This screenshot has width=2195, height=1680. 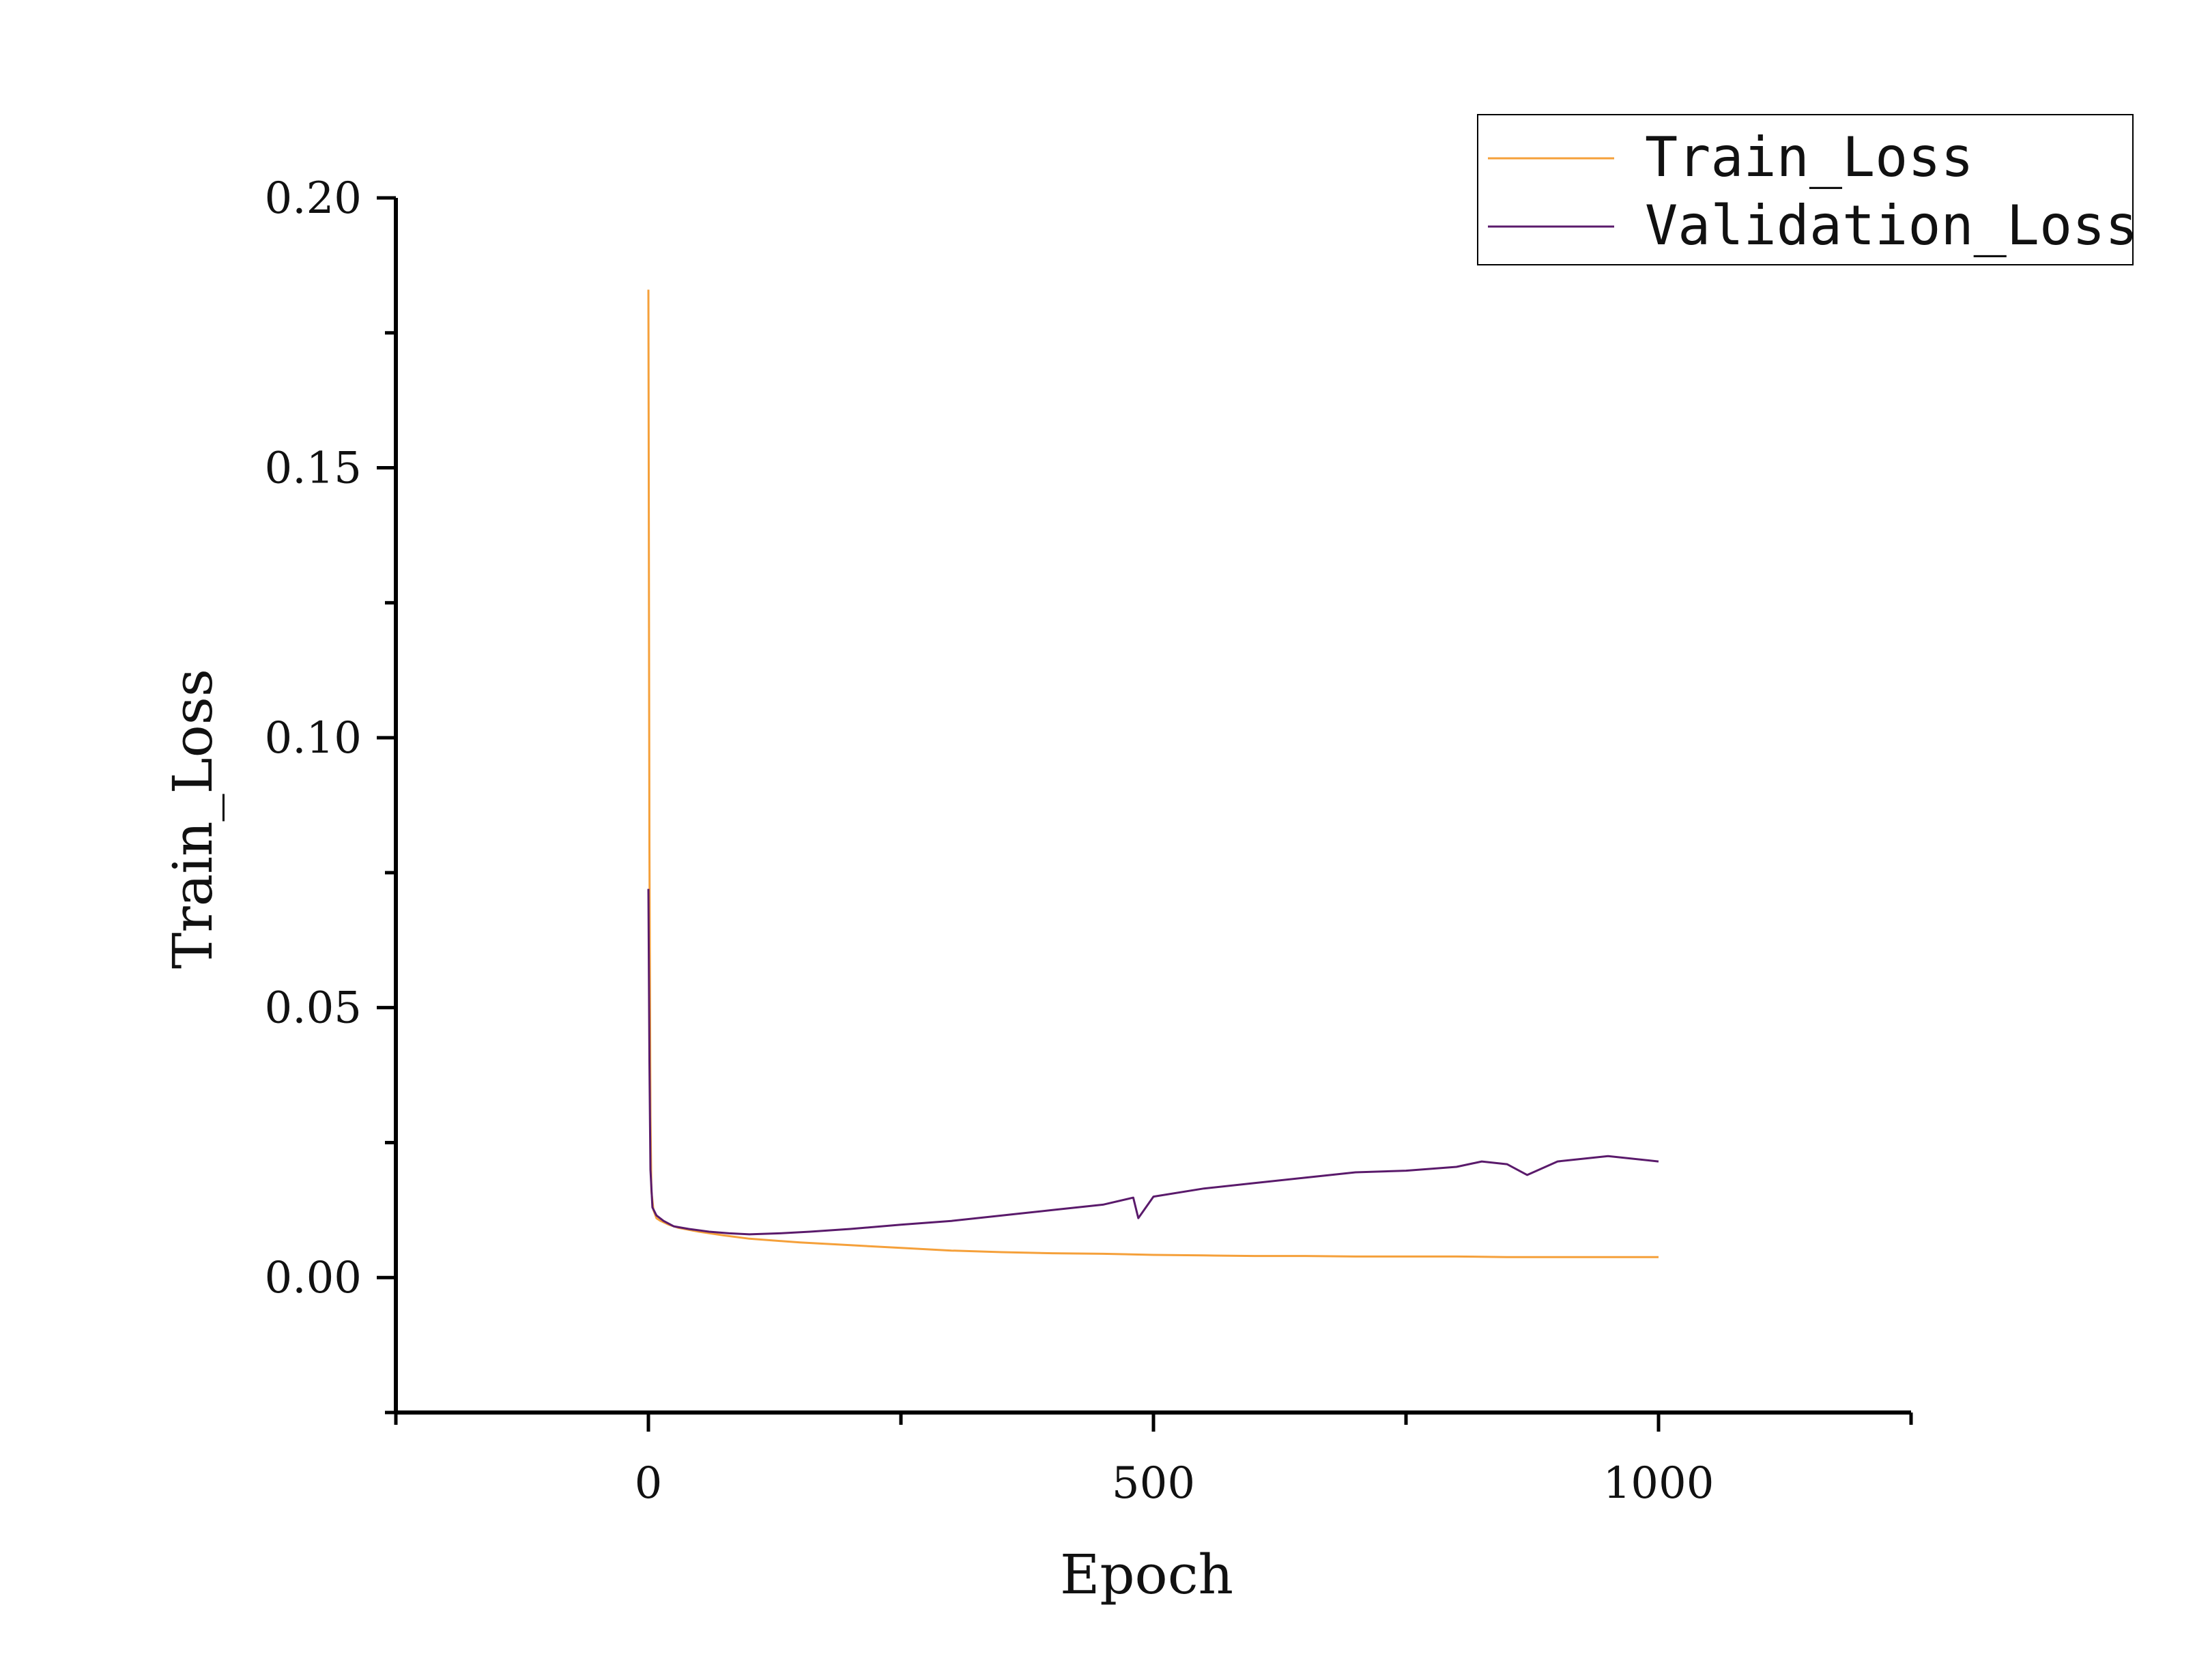 I want to click on legend-box, so click(x=1805, y=189).